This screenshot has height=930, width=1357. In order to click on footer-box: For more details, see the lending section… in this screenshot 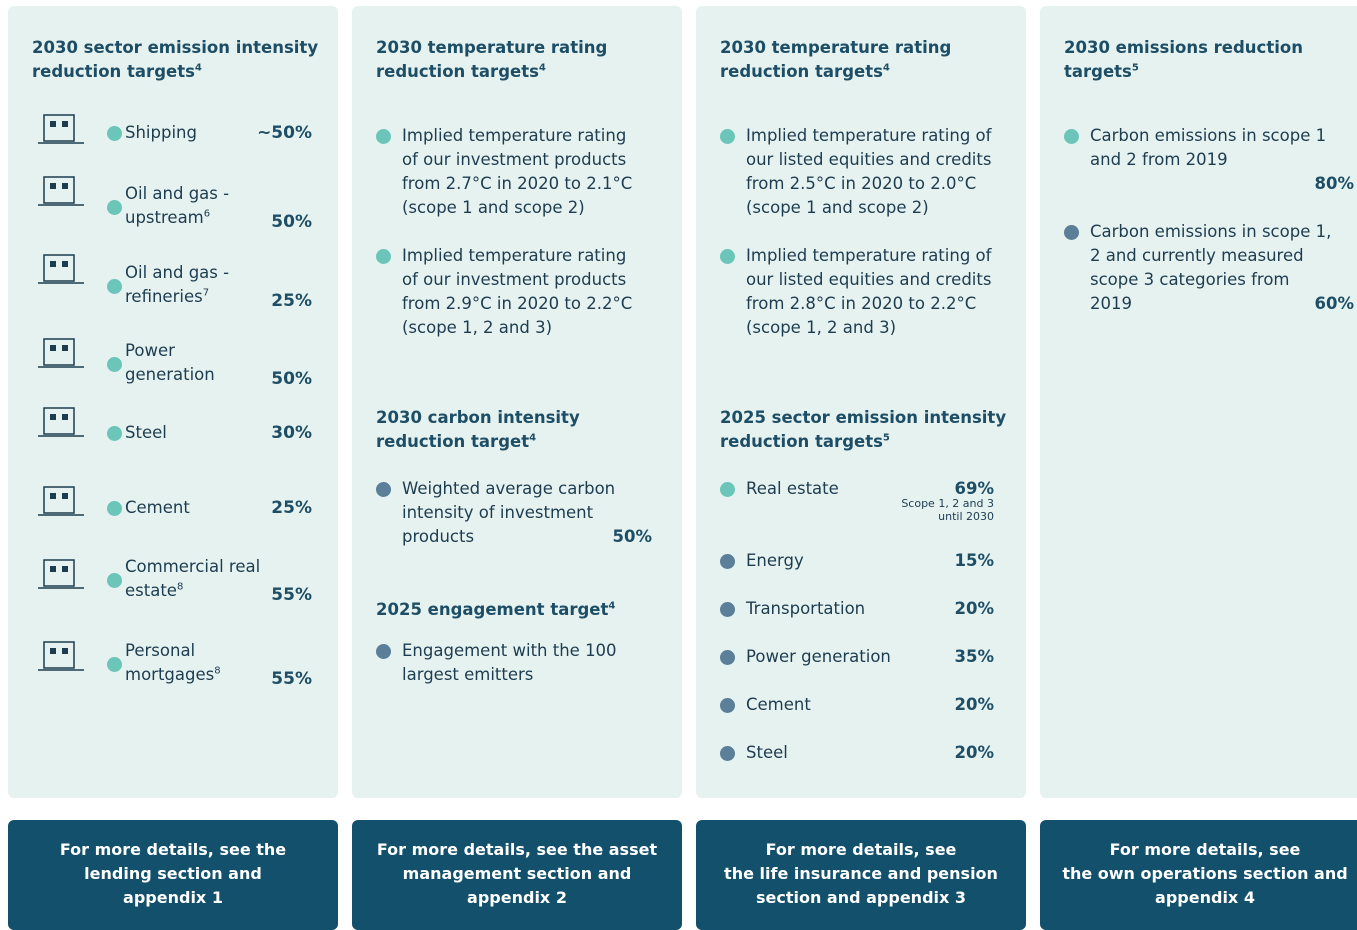, I will do `click(173, 875)`.